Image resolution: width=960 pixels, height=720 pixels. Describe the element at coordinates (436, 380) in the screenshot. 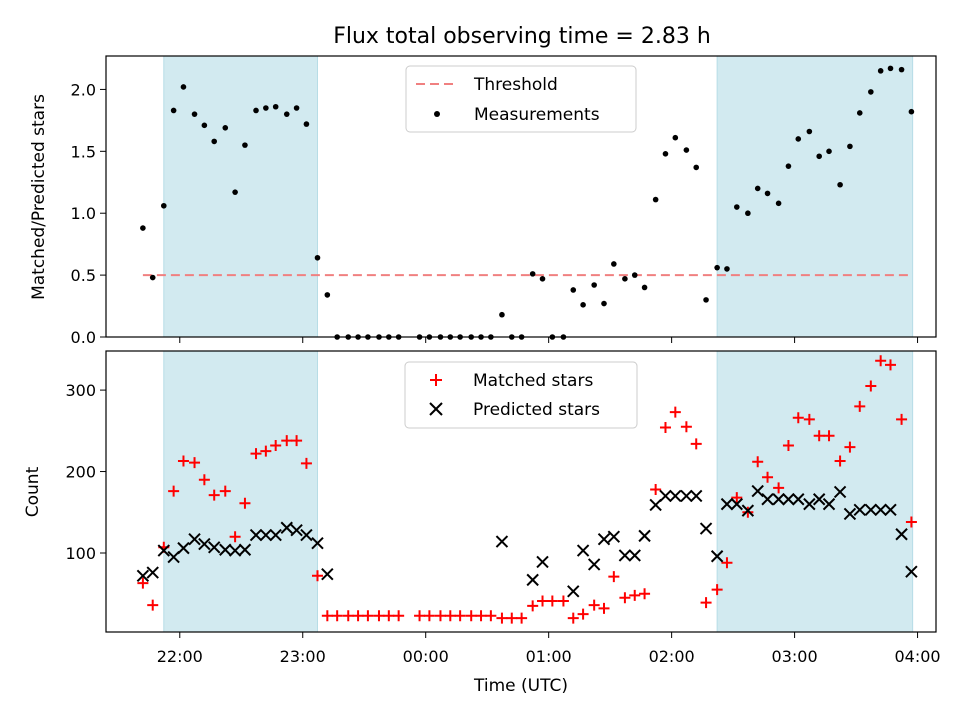

I see `legend-matched-swatch` at that location.